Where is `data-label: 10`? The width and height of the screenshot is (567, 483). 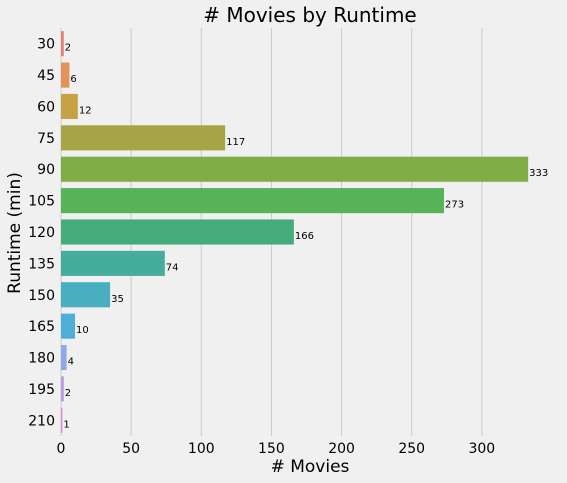 data-label: 10 is located at coordinates (82, 330).